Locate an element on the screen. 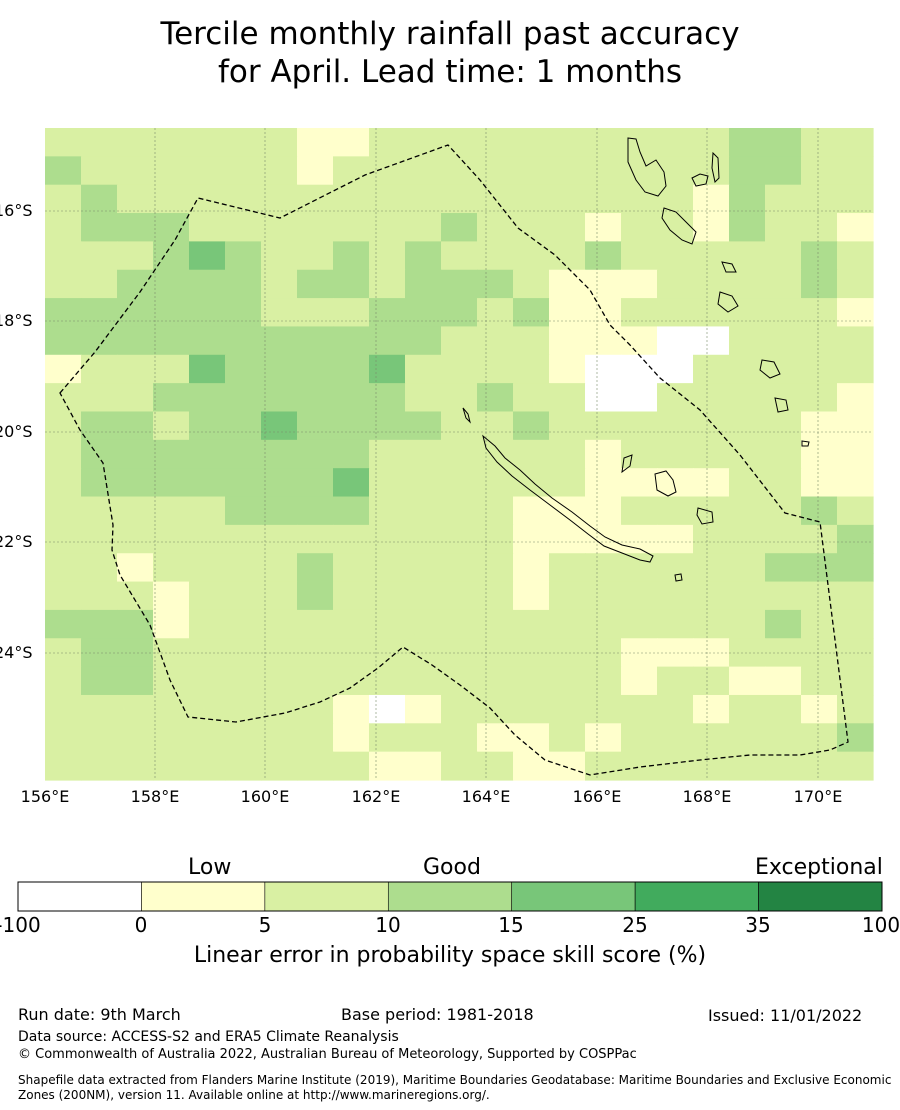 Image resolution: width=900 pixels, height=1110 pixels. pentecost-coast is located at coordinates (700, 180).